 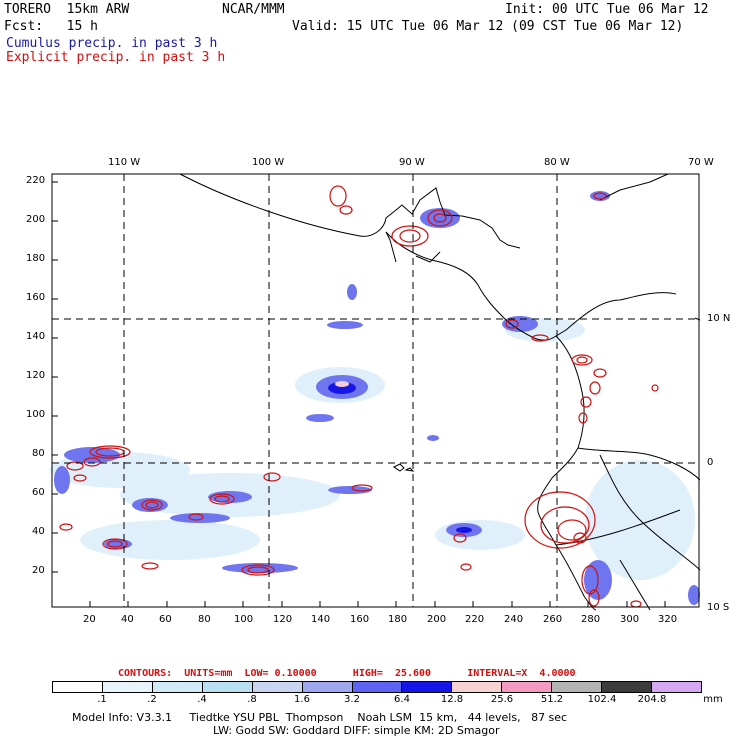 I want to click on y-tick-label: 220, so click(x=36, y=180).